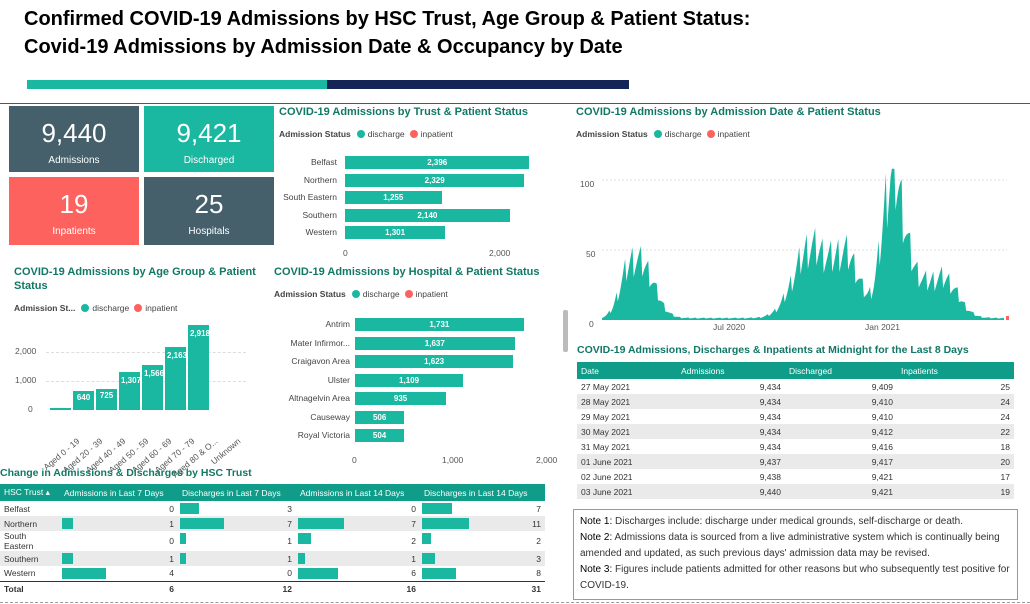 Image resolution: width=1030 pixels, height=604 pixels. Describe the element at coordinates (358, 573) in the screenshot. I see `table-cell: 6` at that location.